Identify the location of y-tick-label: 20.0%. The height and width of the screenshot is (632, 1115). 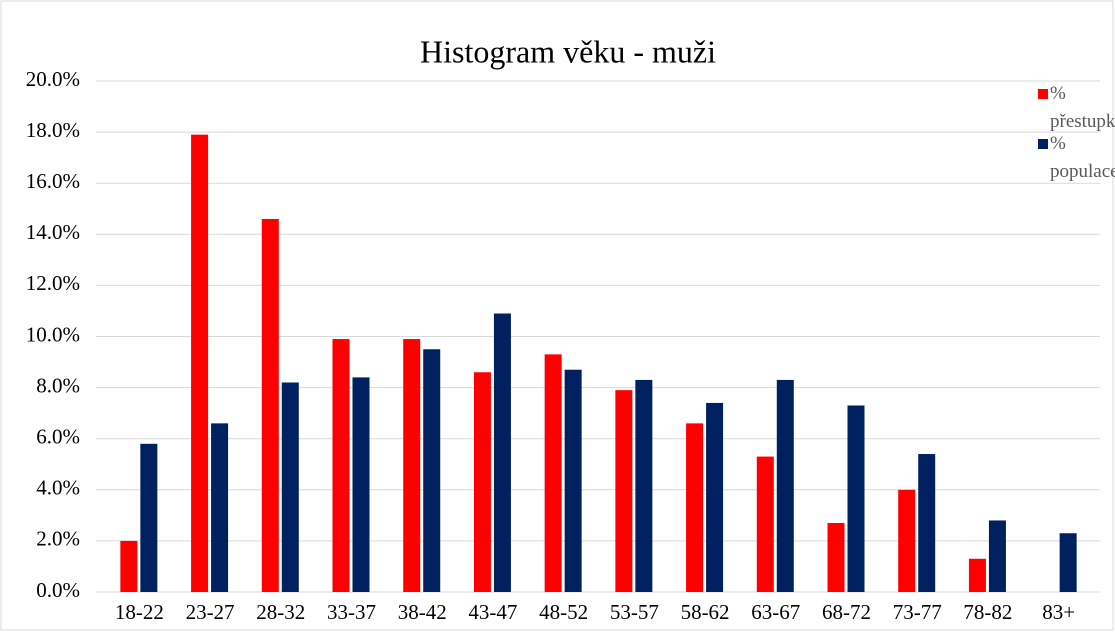
(53, 79).